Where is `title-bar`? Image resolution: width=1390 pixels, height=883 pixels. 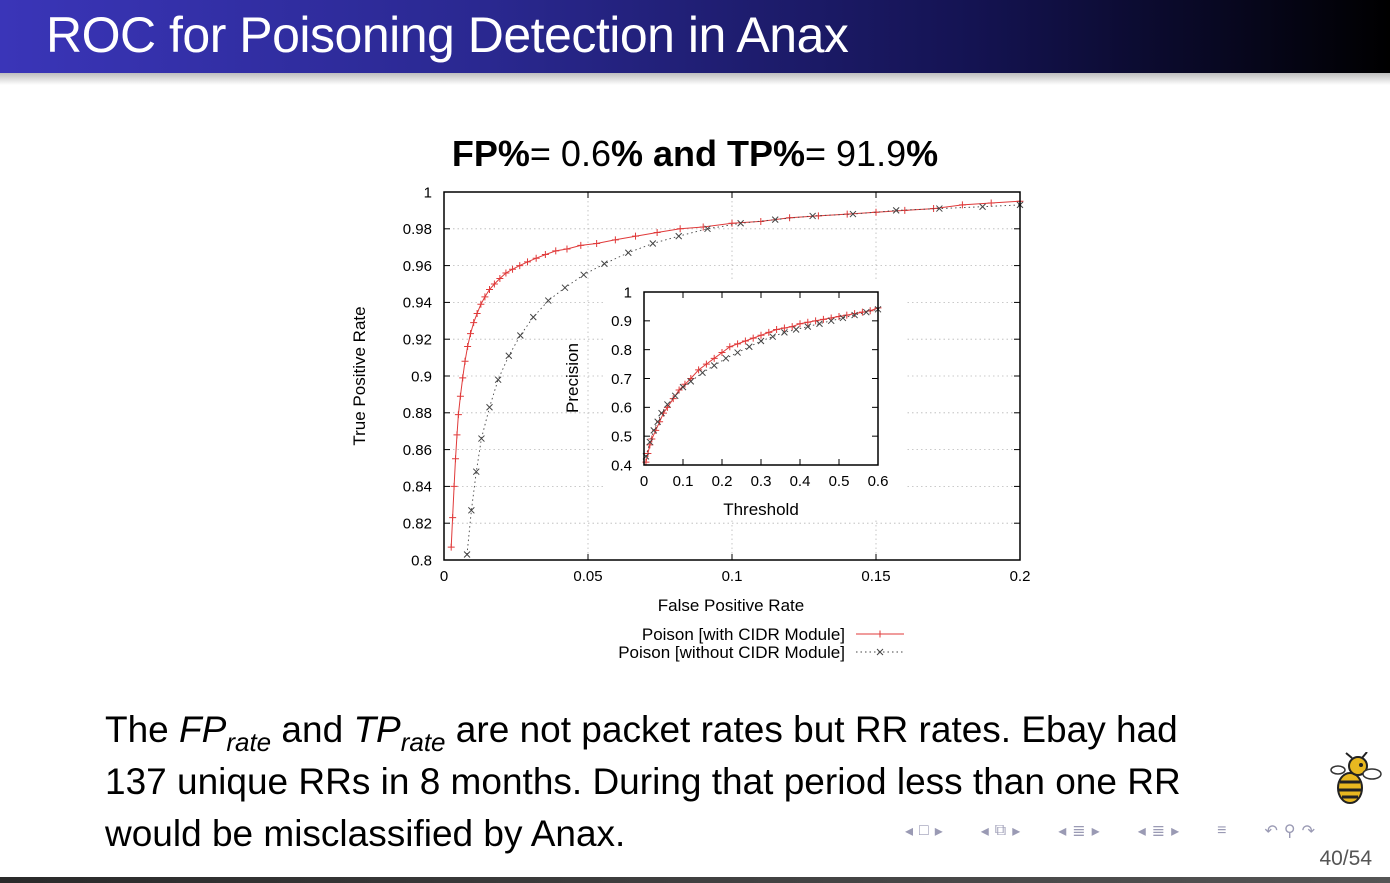 title-bar is located at coordinates (695, 36).